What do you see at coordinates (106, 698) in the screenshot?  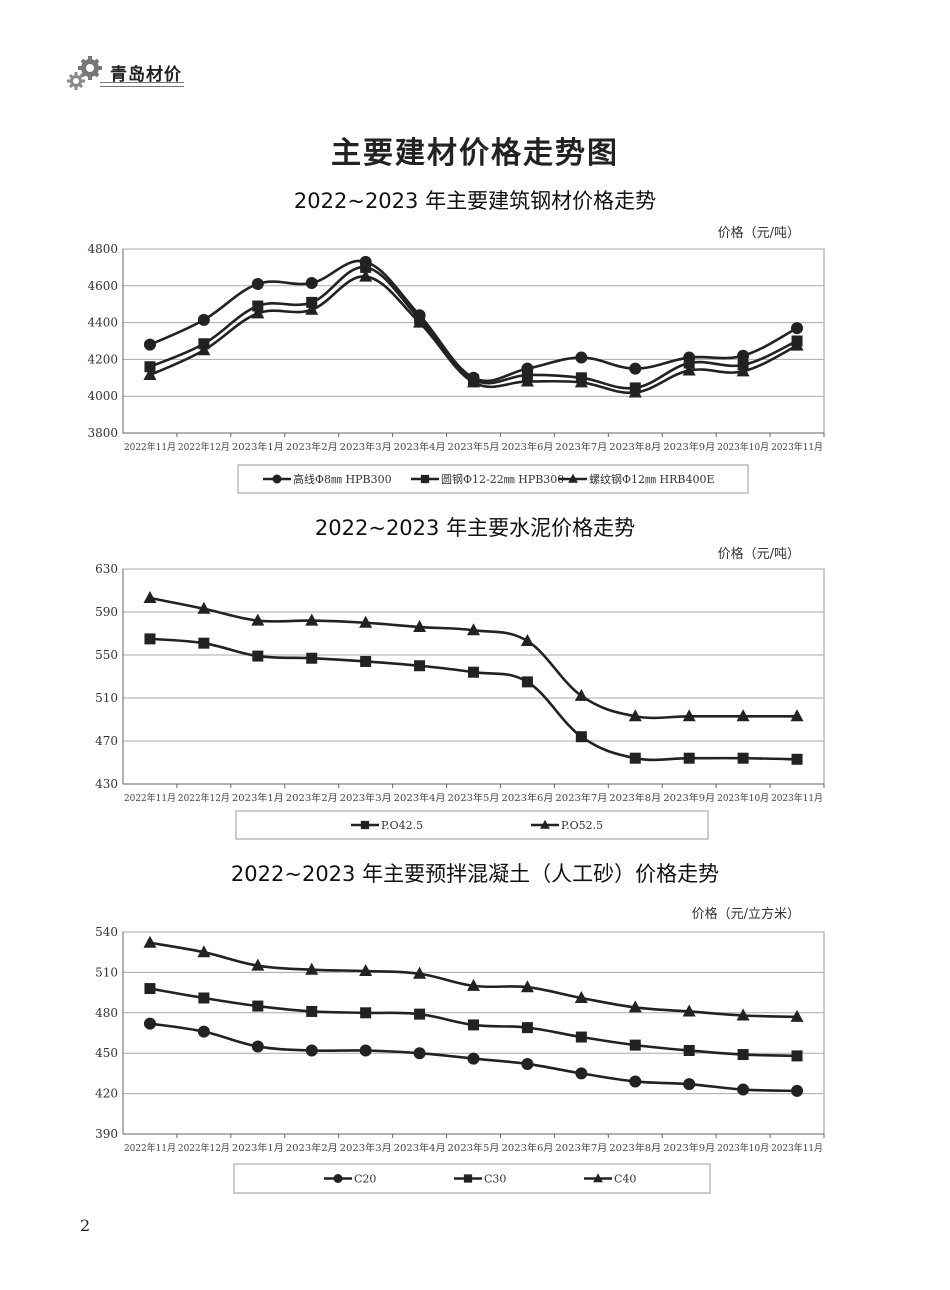 I see `y-tick-label: 510` at bounding box center [106, 698].